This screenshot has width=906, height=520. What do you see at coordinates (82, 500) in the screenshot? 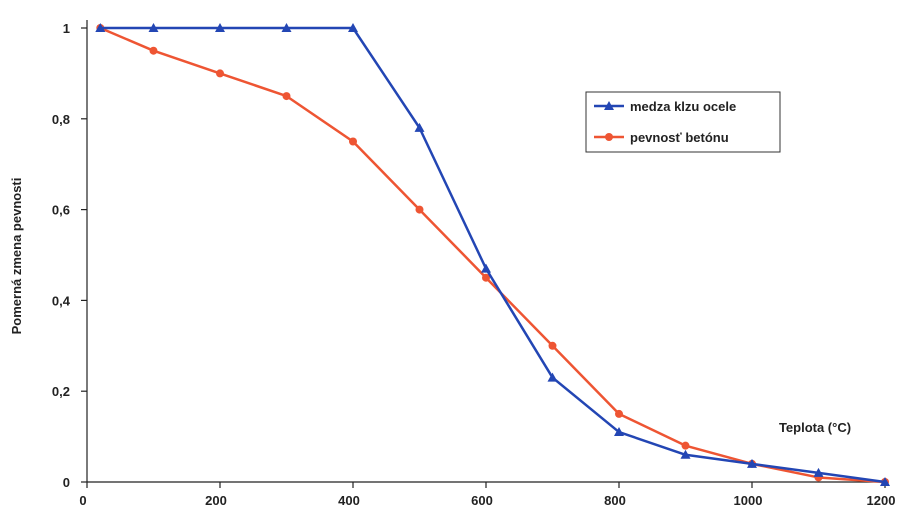
I see `x-tick-label: 0` at bounding box center [82, 500].